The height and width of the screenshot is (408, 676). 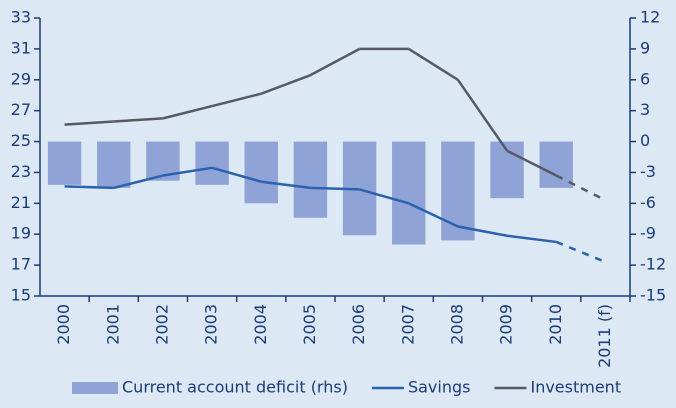 I want to click on x-tick-label: 2005, so click(x=309, y=324).